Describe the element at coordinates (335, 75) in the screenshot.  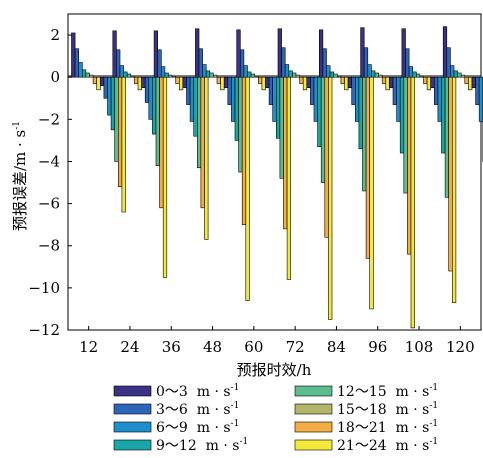
I see `bar-84-s4` at that location.